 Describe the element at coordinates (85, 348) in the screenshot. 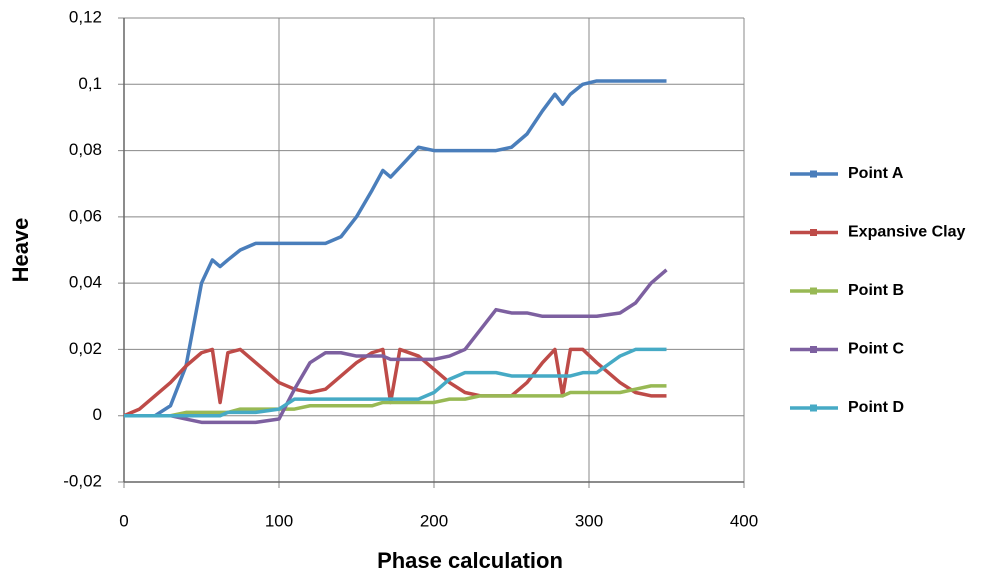

I see `y-tick-label: 0,02` at that location.